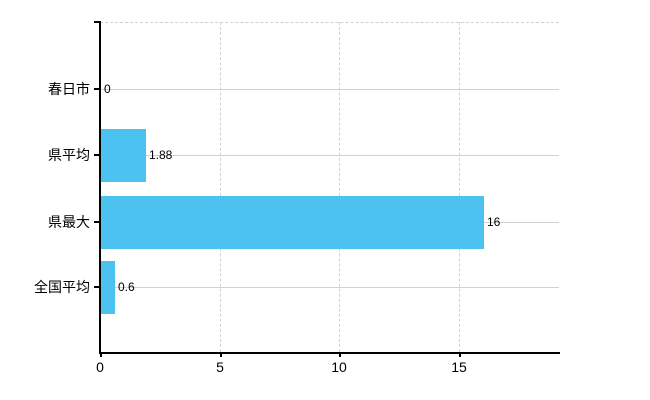  Describe the element at coordinates (161, 155) in the screenshot. I see `value-label: 1.88` at that location.